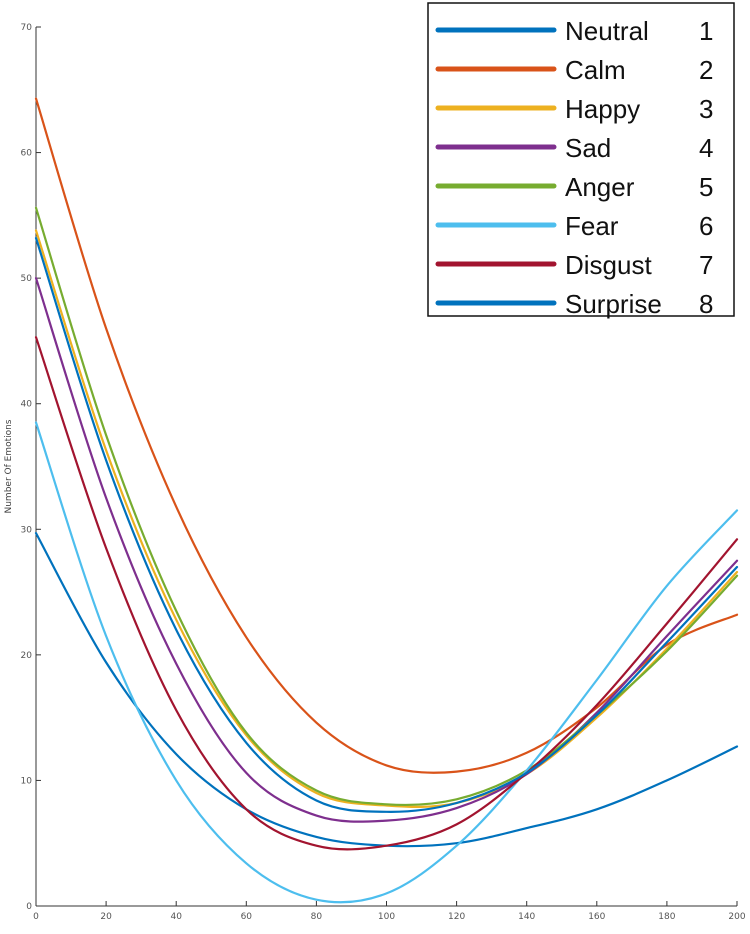  I want to click on legend-label-fear: Fear, so click(592, 226).